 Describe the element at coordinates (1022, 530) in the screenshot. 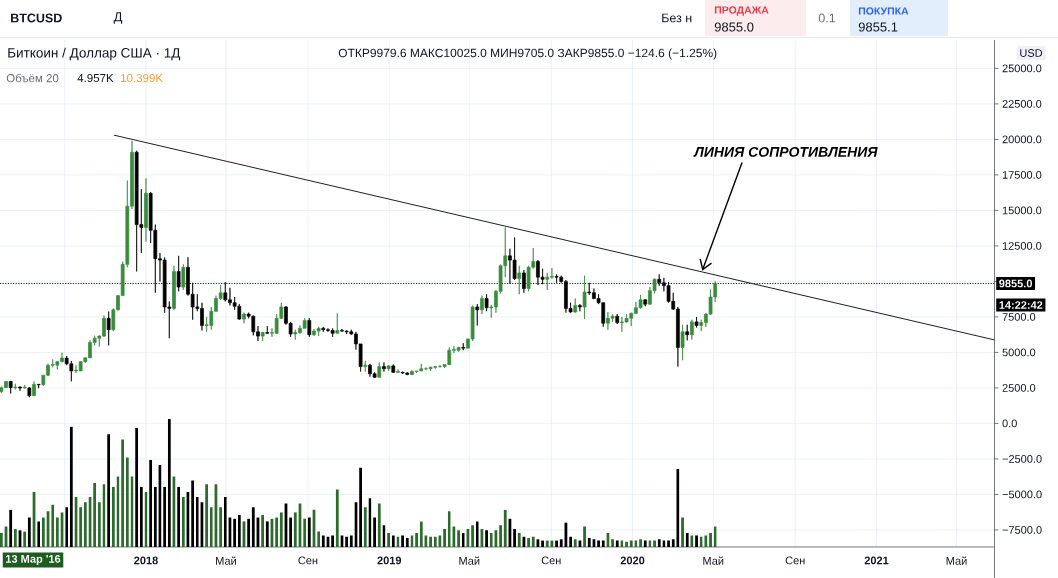

I see `y-tick-label: −7500.0` at that location.